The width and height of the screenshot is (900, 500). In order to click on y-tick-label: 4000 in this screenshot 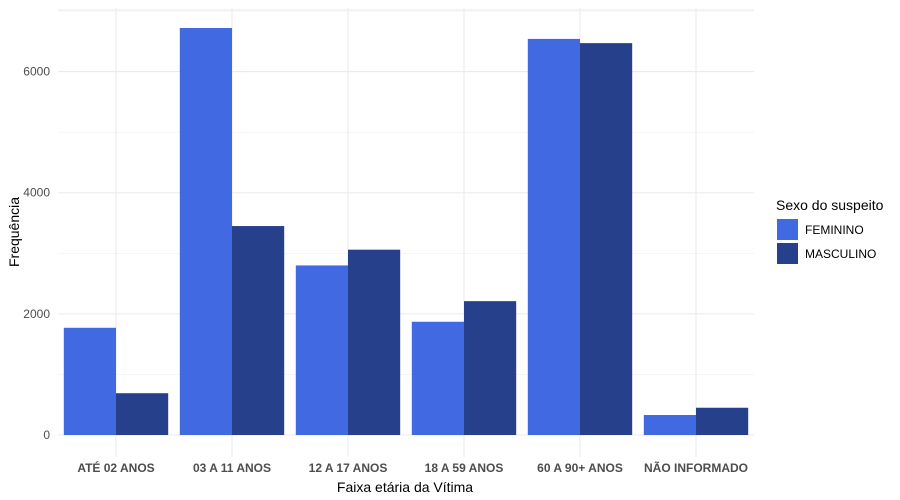, I will do `click(36, 193)`.